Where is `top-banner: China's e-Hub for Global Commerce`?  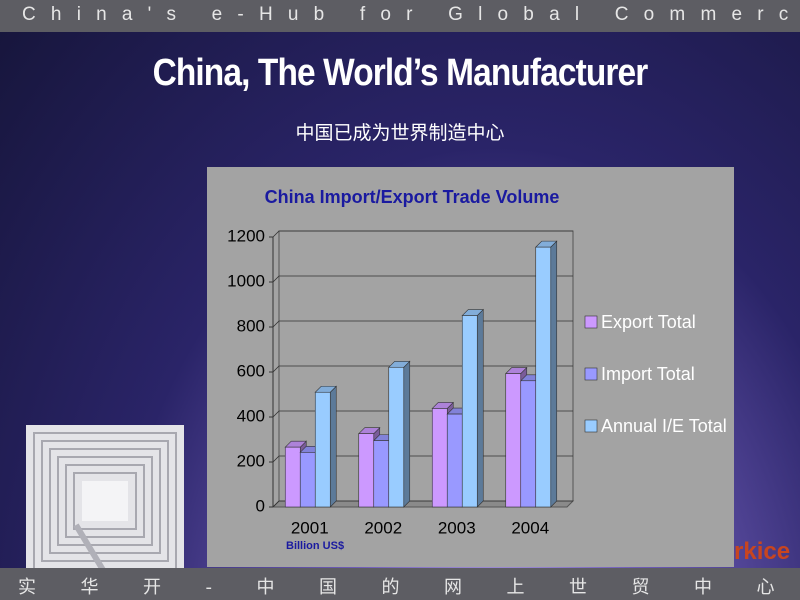 top-banner: China's e-Hub for Global Commerce is located at coordinates (400, 16).